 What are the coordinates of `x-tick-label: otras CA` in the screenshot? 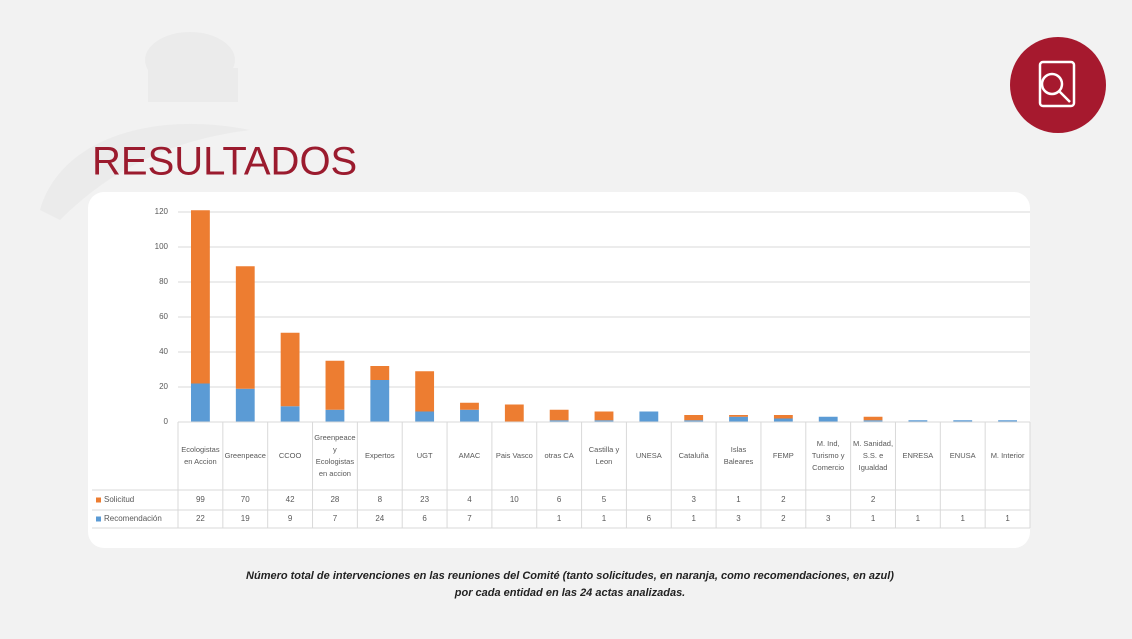 It's located at (559, 455).